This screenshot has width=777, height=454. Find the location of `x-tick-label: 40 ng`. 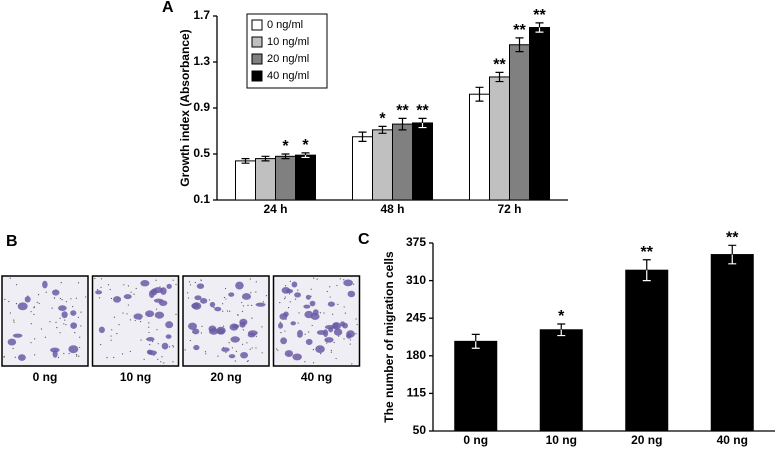

x-tick-label: 40 ng is located at coordinates (732, 440).